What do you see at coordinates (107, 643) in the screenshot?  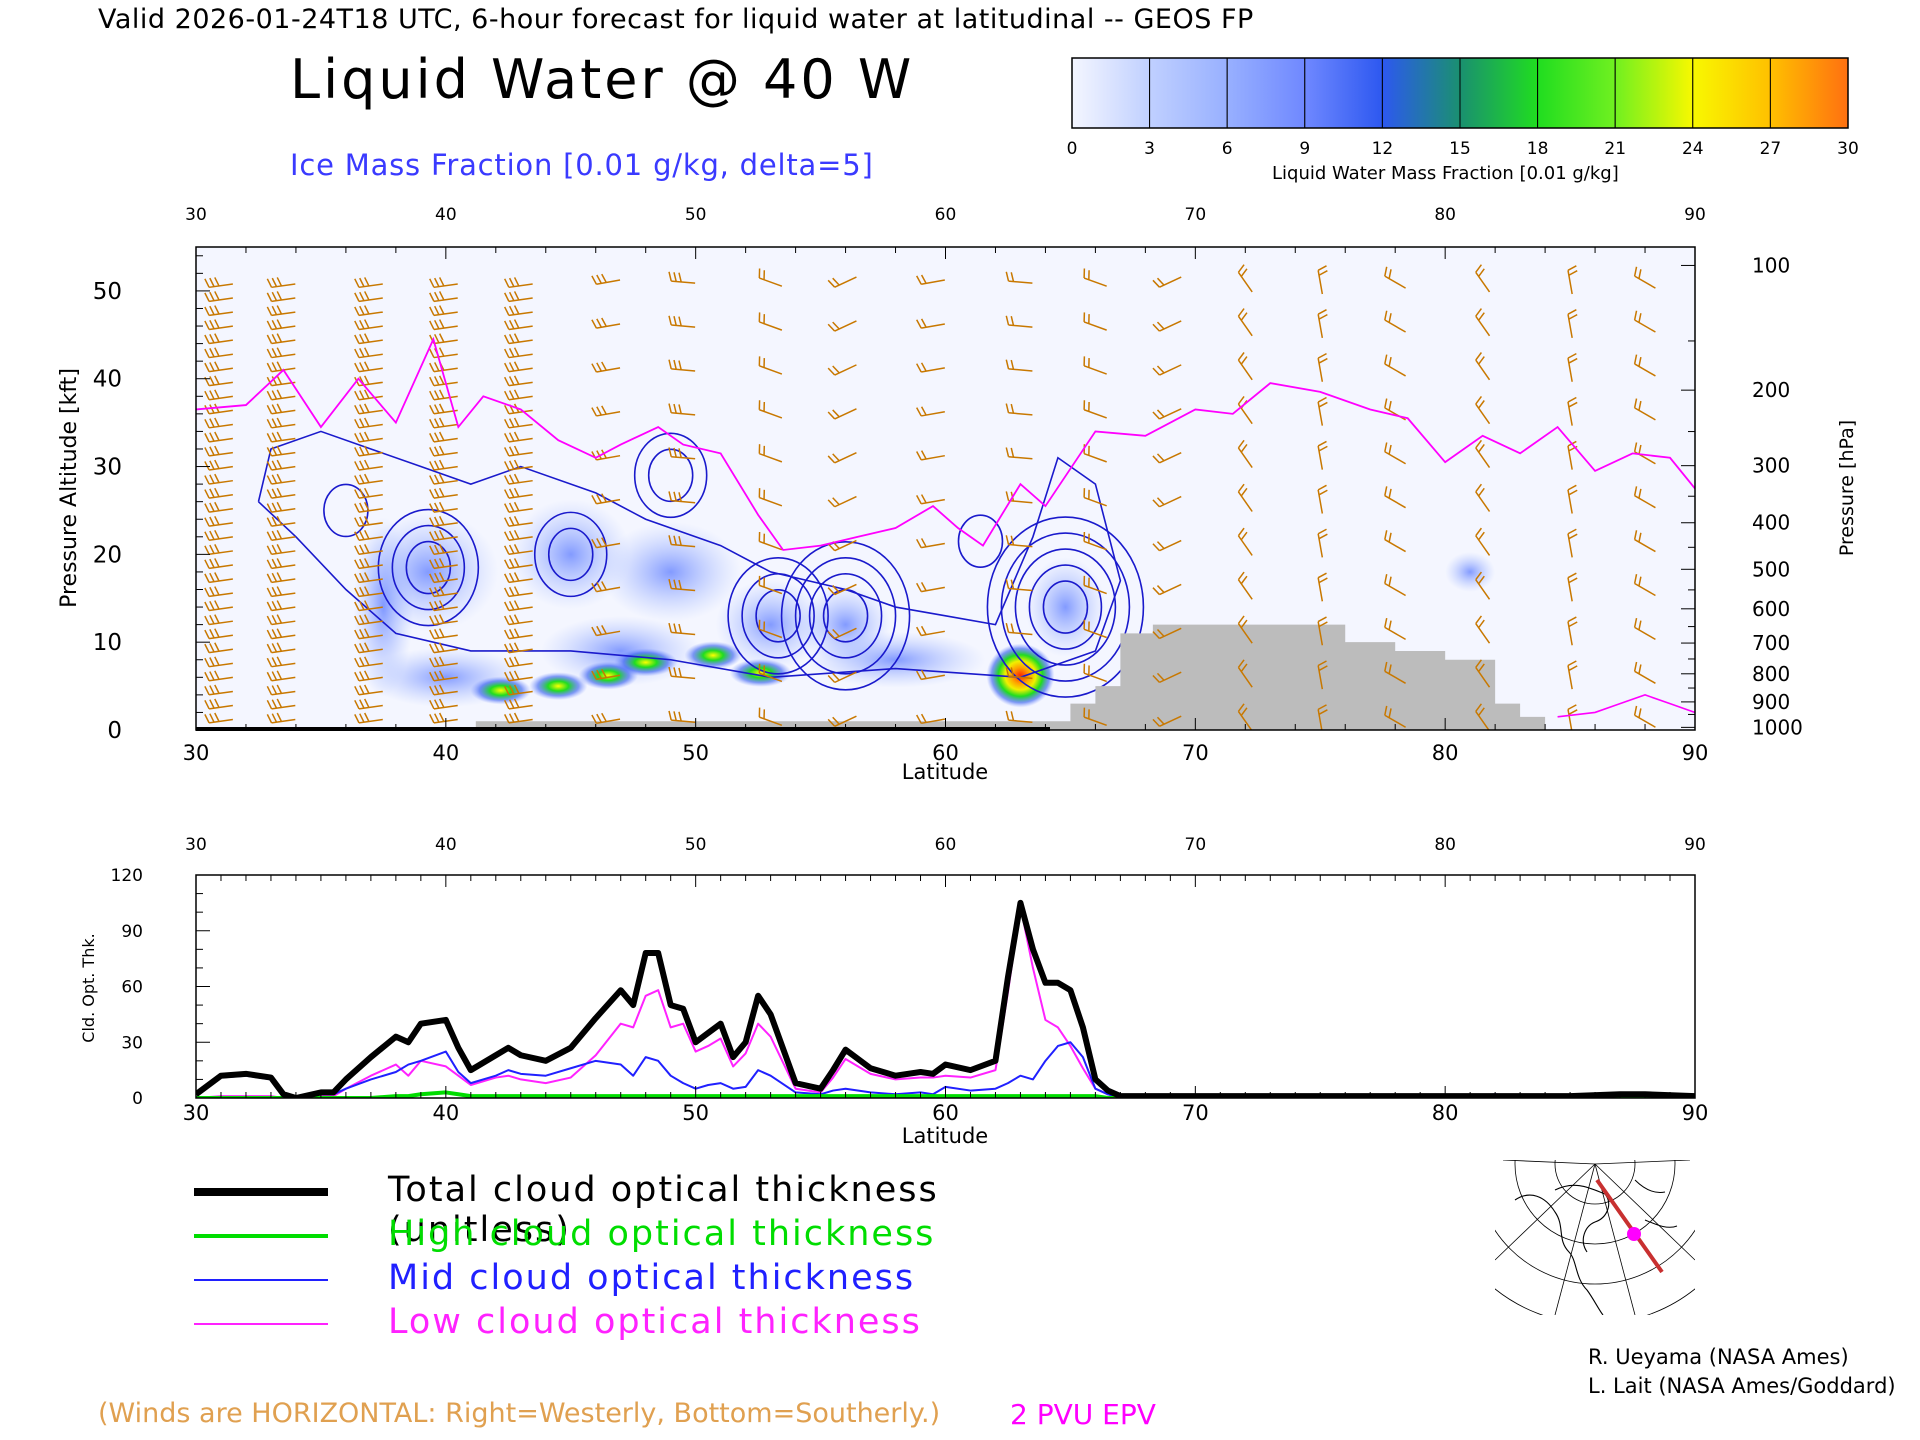 I see `y-tick-label: 10` at bounding box center [107, 643].